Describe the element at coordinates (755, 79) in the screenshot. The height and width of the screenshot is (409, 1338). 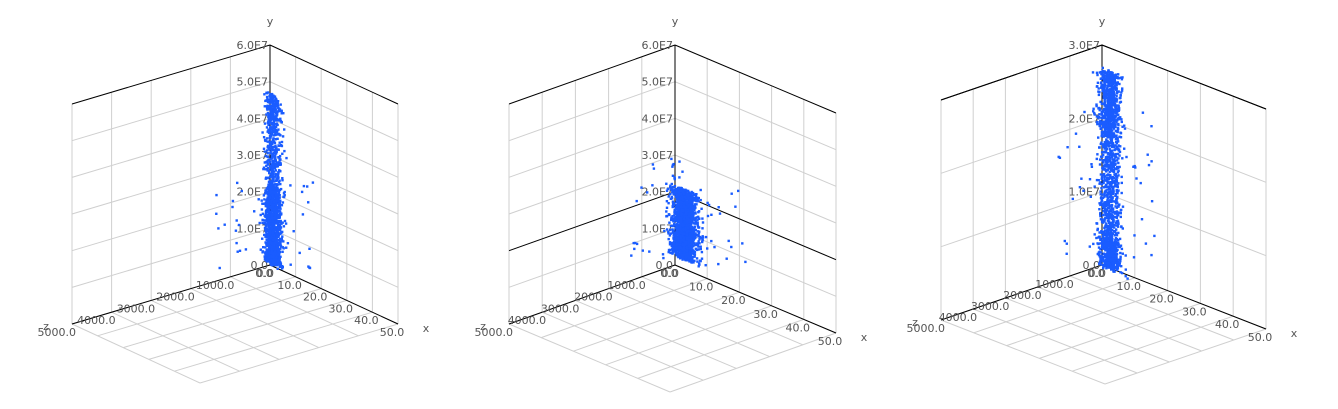
I see `wall-gridline` at that location.